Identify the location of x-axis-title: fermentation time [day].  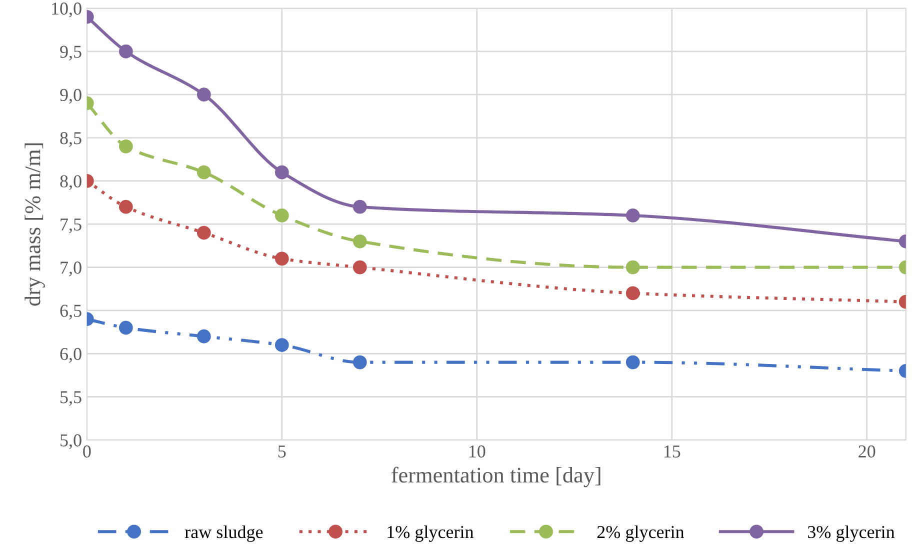
(496, 477).